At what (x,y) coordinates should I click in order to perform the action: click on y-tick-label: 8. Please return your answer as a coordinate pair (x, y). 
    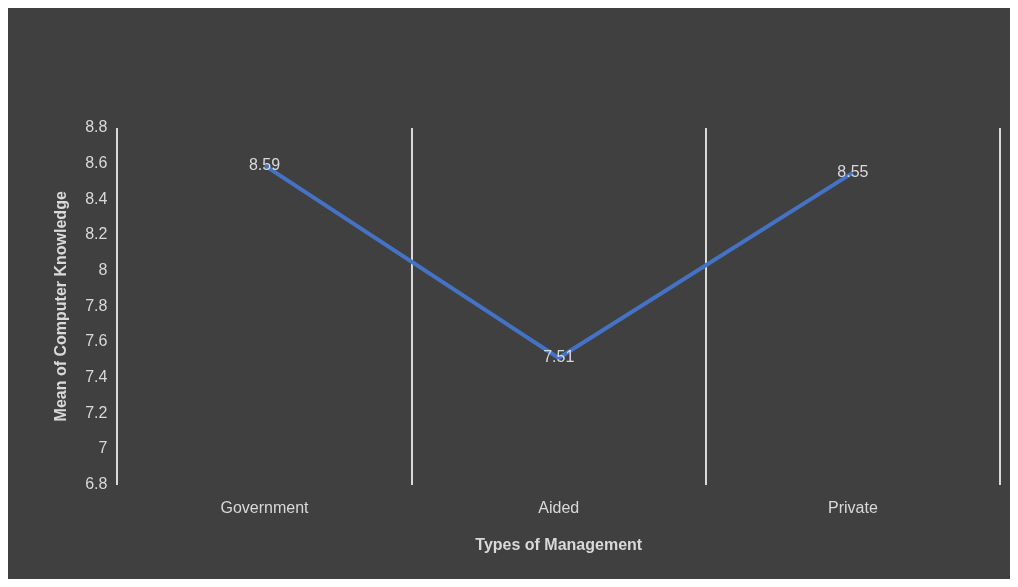
    Looking at the image, I should click on (103, 270).